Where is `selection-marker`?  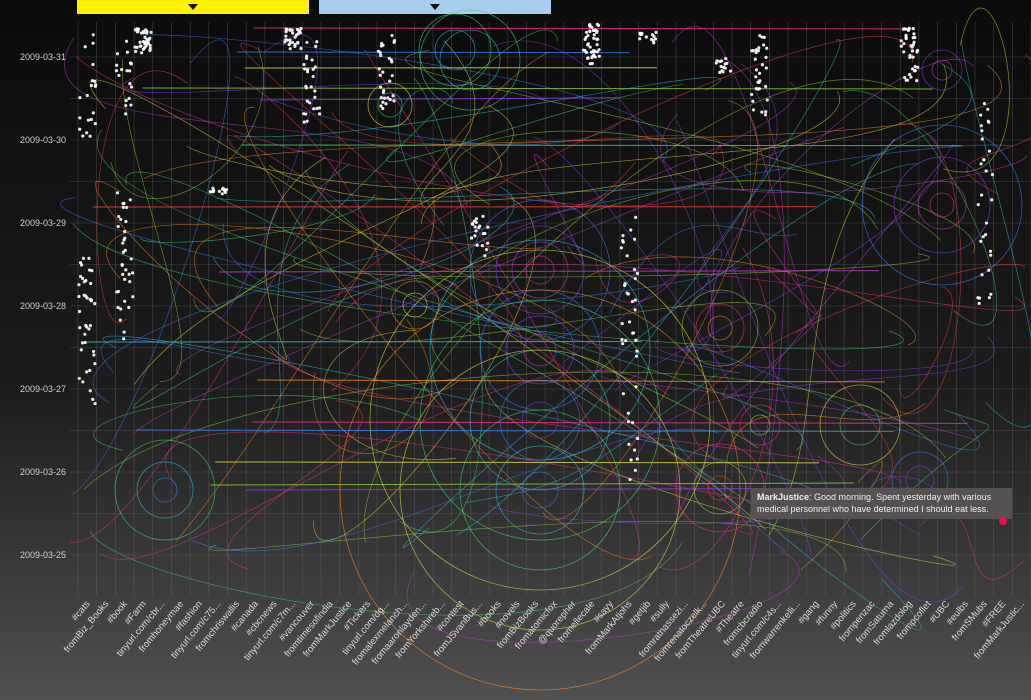 selection-marker is located at coordinates (1003, 521).